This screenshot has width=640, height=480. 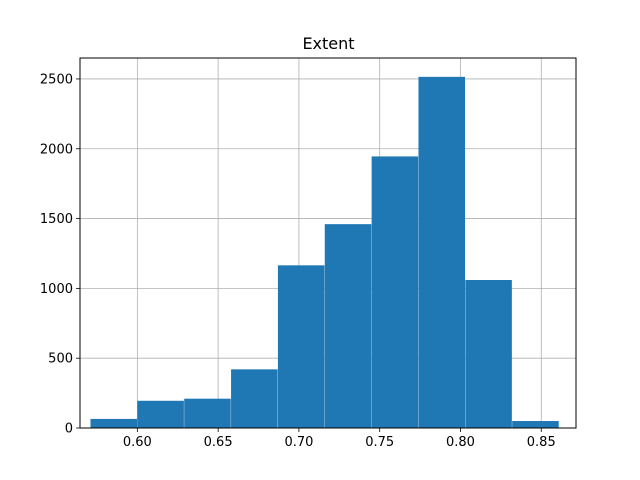 What do you see at coordinates (56, 289) in the screenshot?
I see `y-tick-label: 1000` at bounding box center [56, 289].